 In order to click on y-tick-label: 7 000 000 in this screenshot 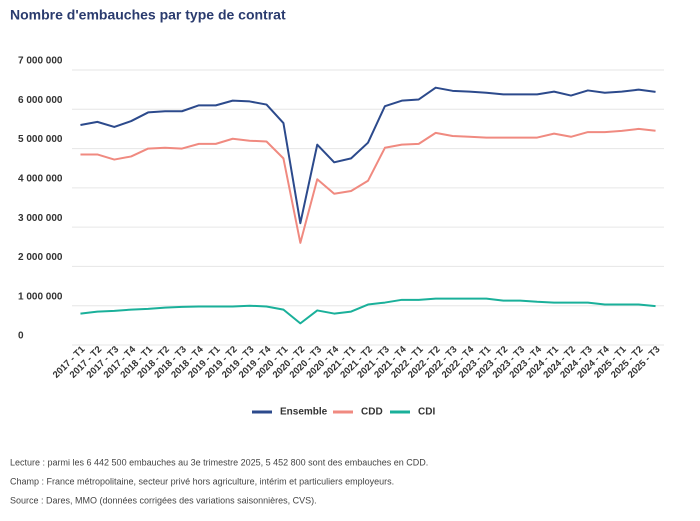, I will do `click(40, 61)`.